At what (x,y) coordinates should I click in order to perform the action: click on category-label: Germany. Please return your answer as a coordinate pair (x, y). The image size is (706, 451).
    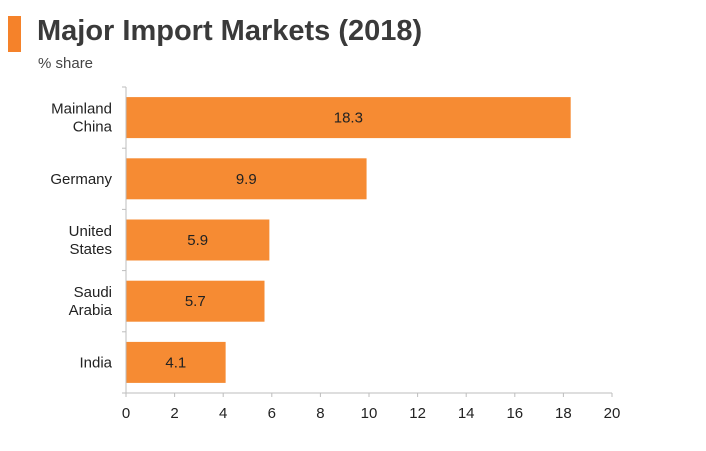
    Looking at the image, I should click on (81, 179).